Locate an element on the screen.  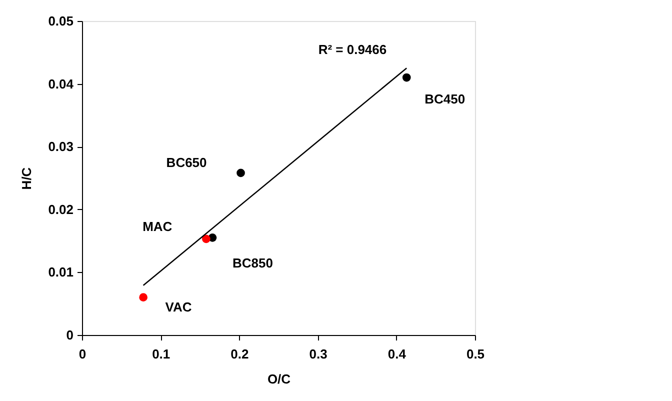
y-axis-title: H/C is located at coordinates (26, 178).